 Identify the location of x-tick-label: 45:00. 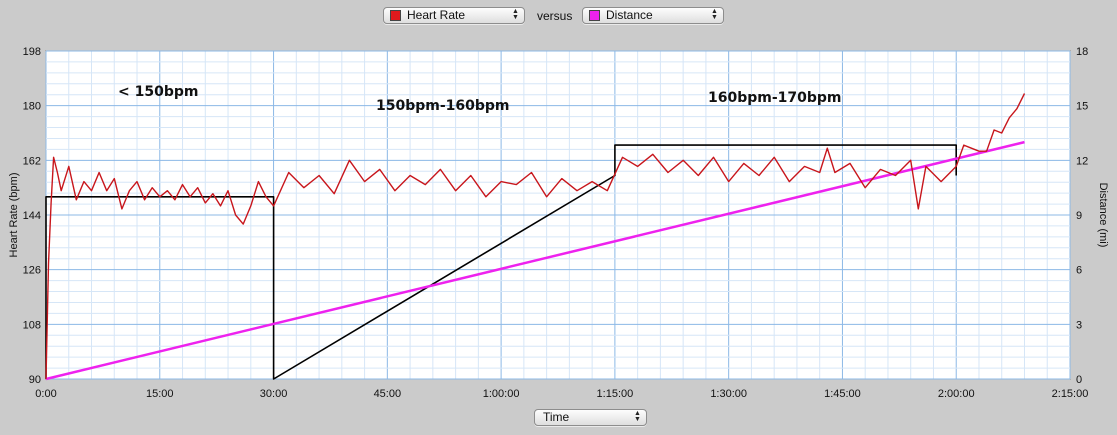
(388, 394).